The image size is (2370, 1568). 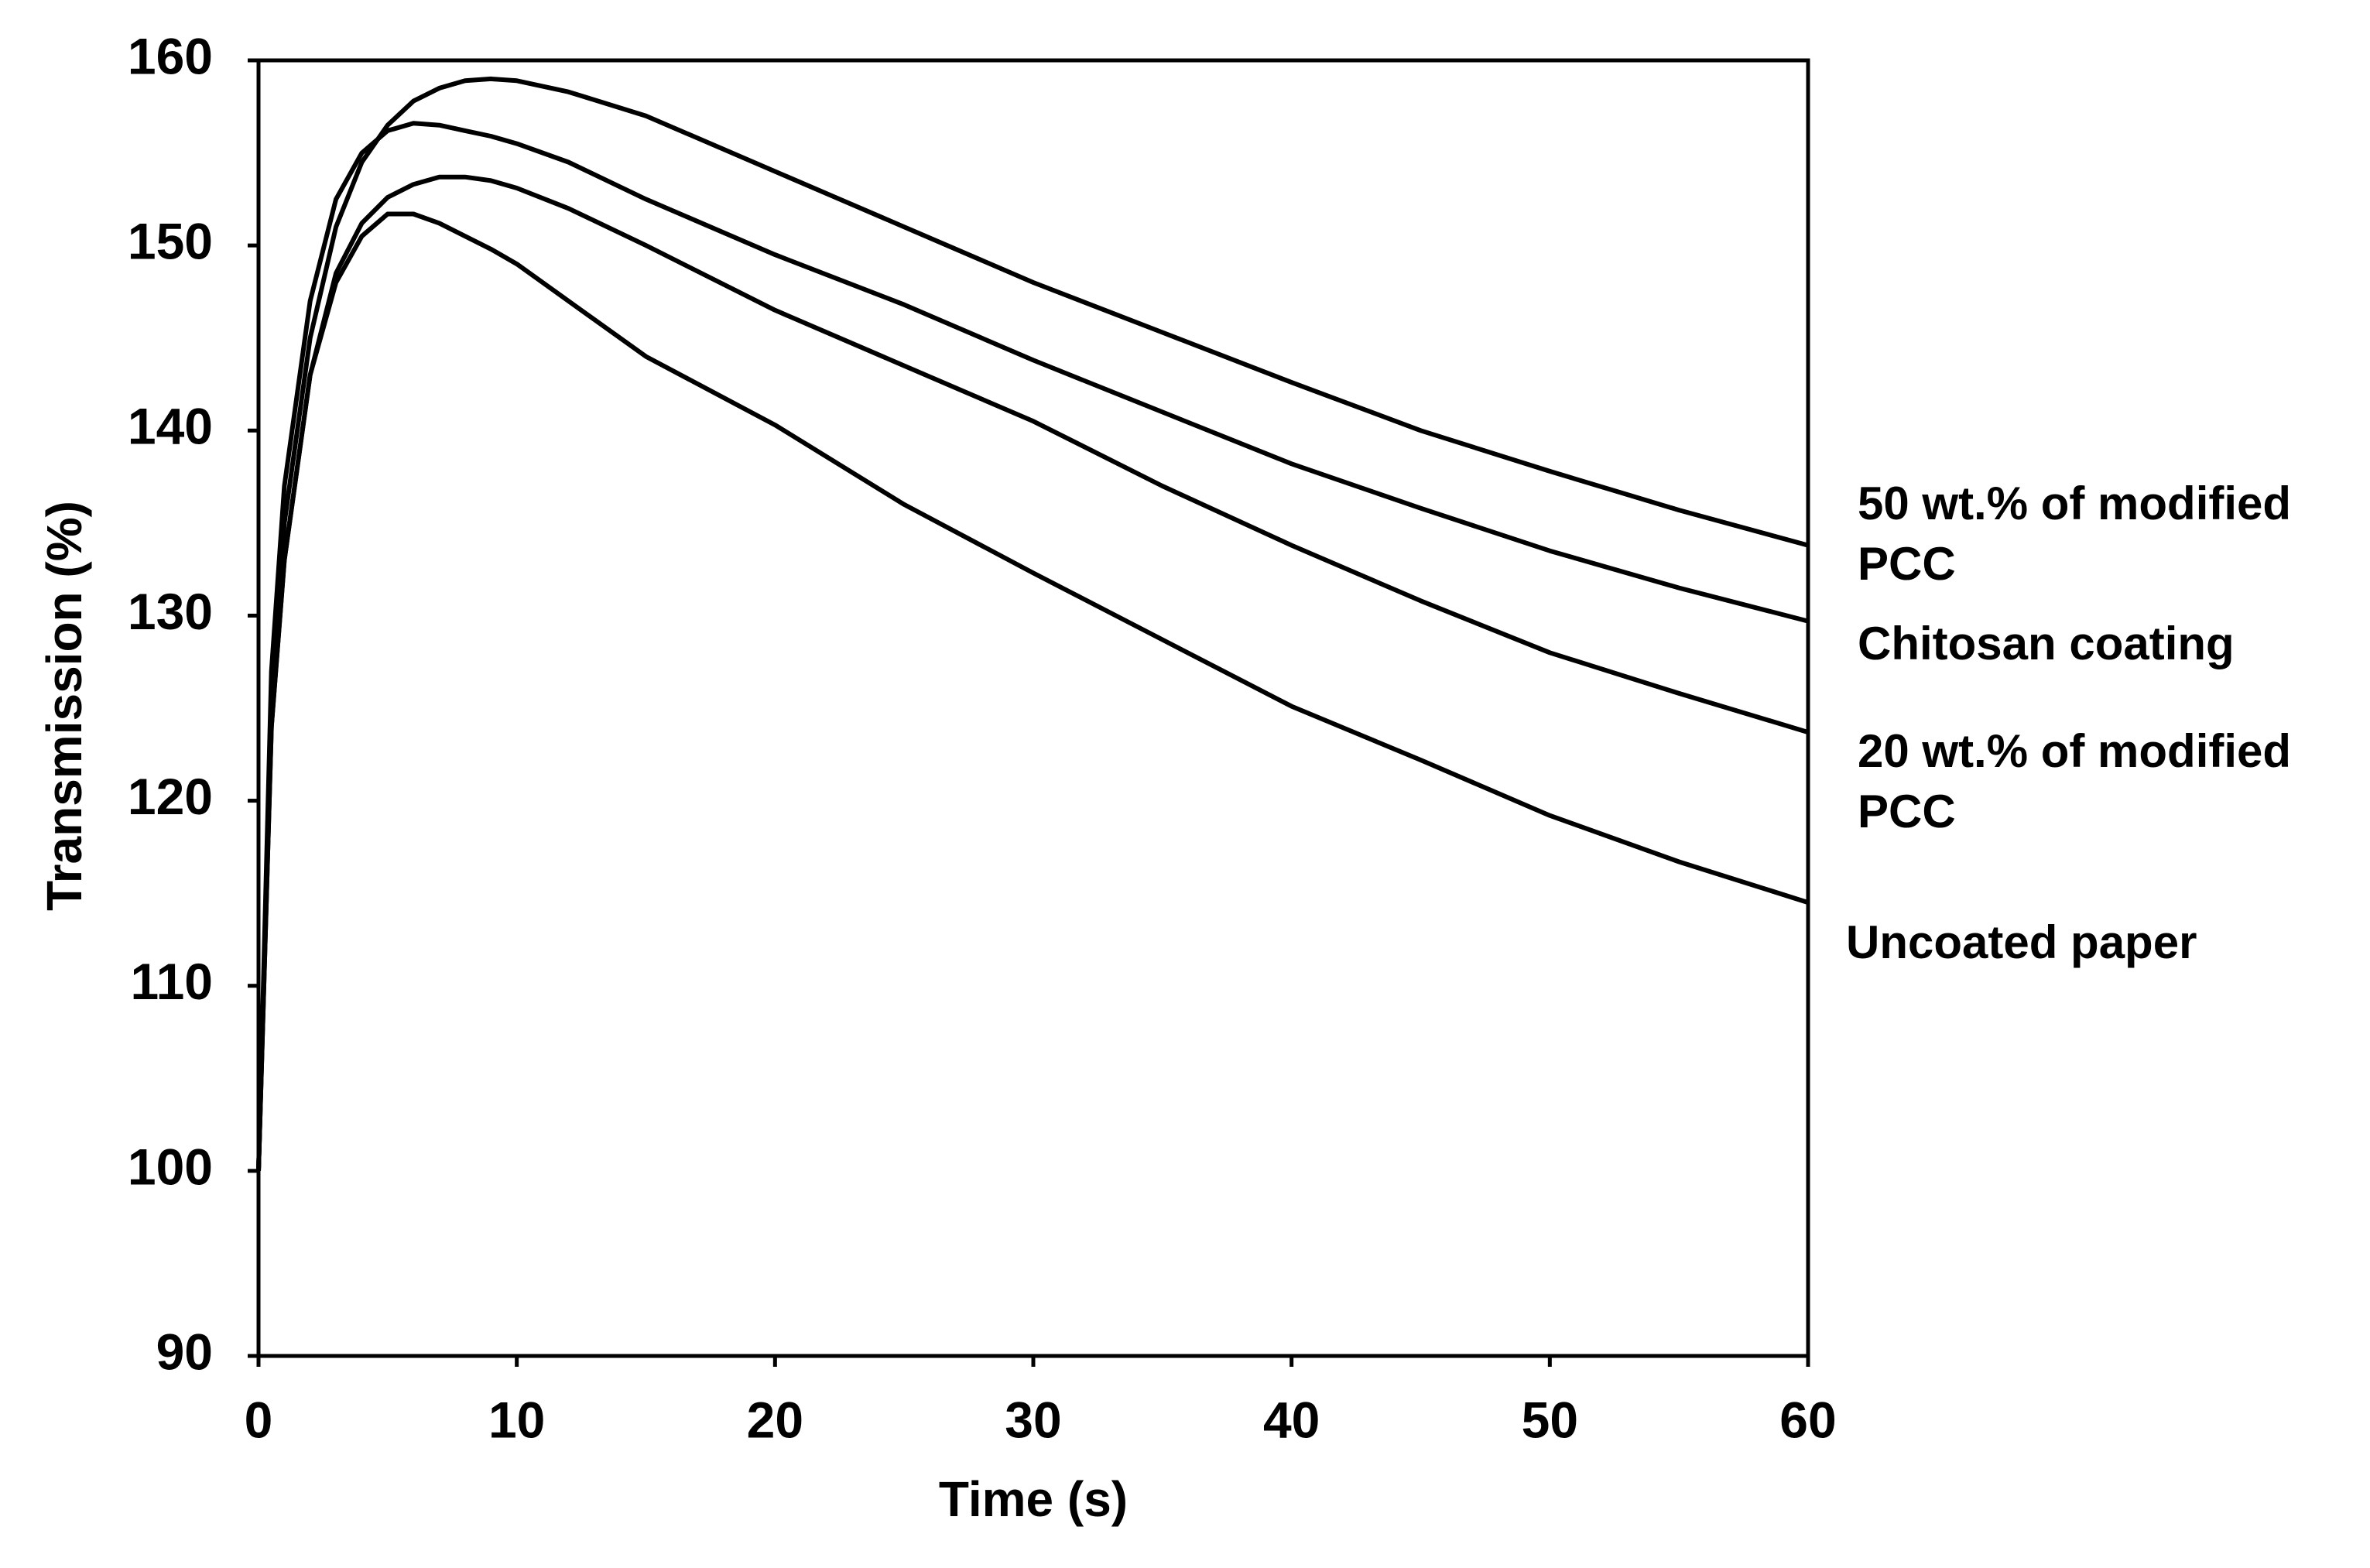 What do you see at coordinates (170, 427) in the screenshot?
I see `y-tick-label: 140` at bounding box center [170, 427].